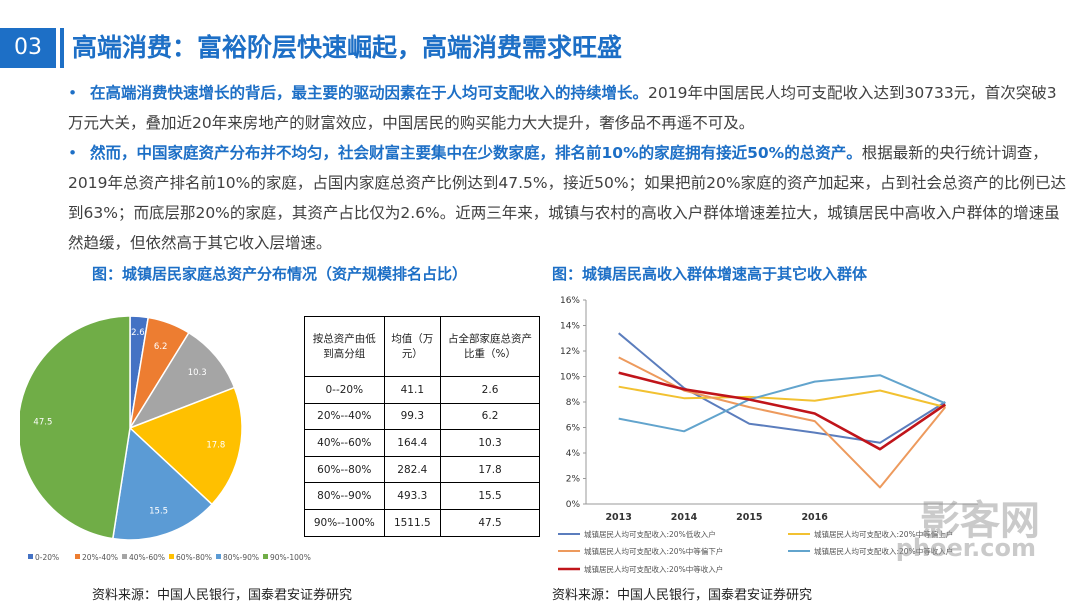 This screenshot has height=608, width=1080. I want to click on table-row: 0--20% 41.1 2.6, so click(422, 390).